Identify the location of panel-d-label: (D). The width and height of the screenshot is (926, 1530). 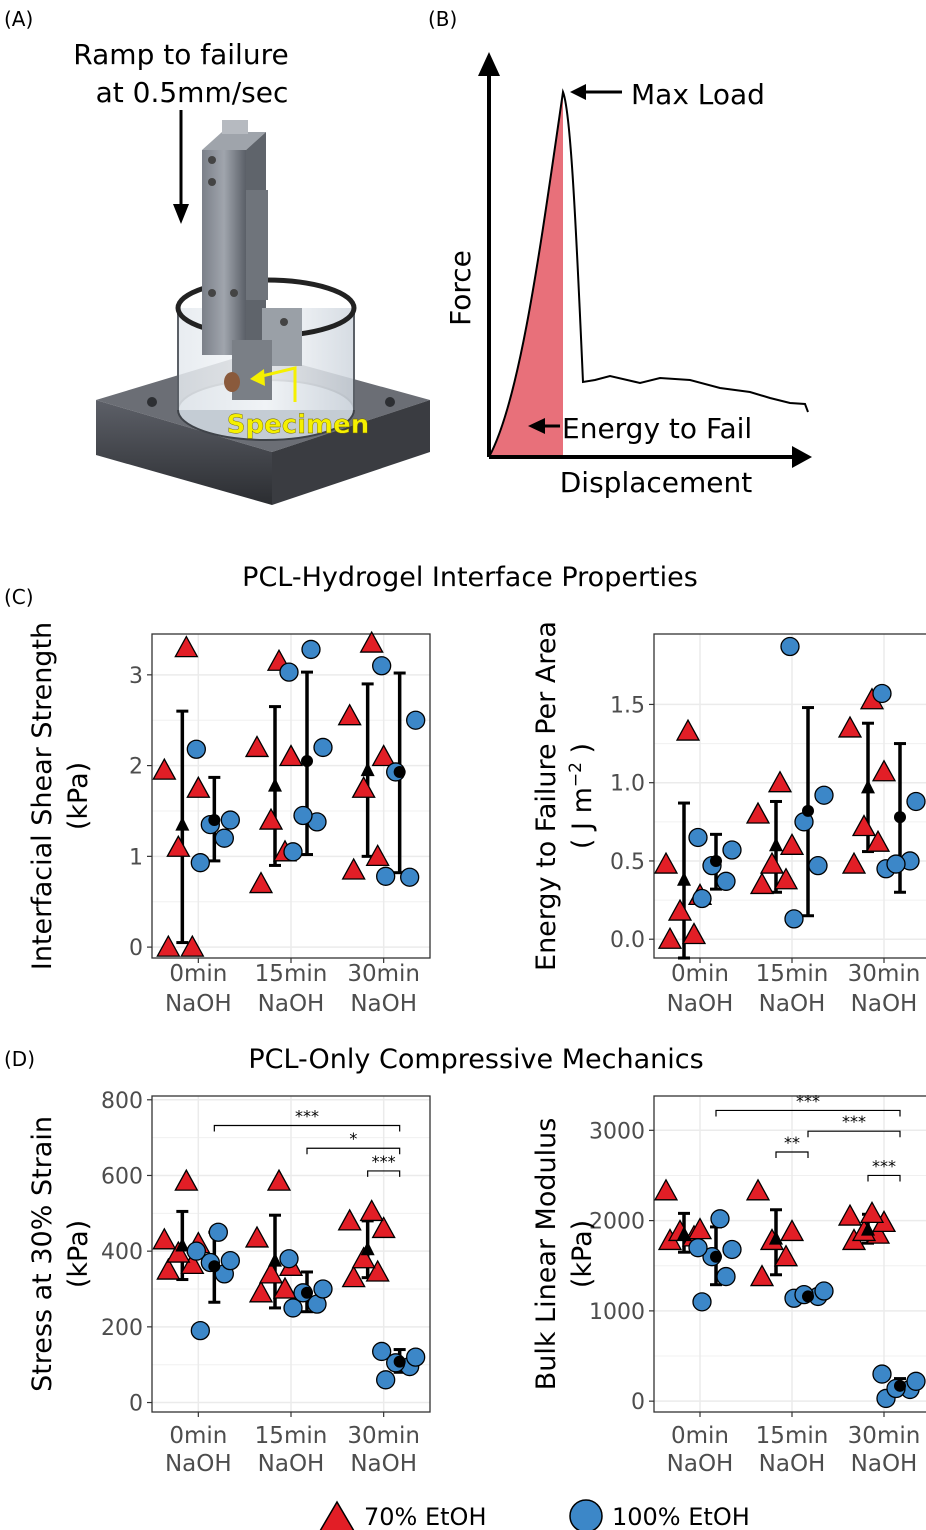
(19, 1059).